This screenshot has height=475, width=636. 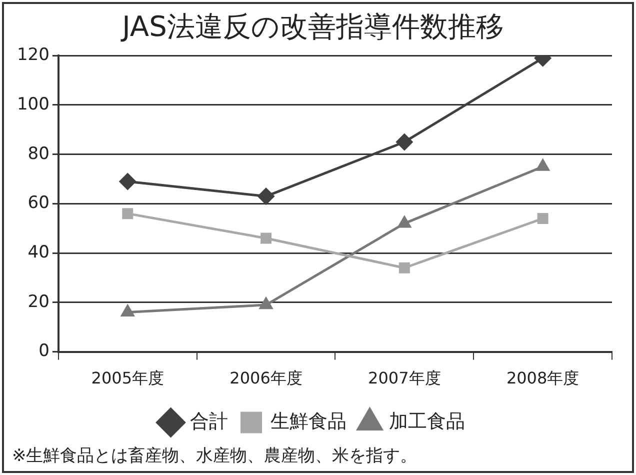 What do you see at coordinates (308, 421) in the screenshot?
I see `legend-label: 生鮮食品` at bounding box center [308, 421].